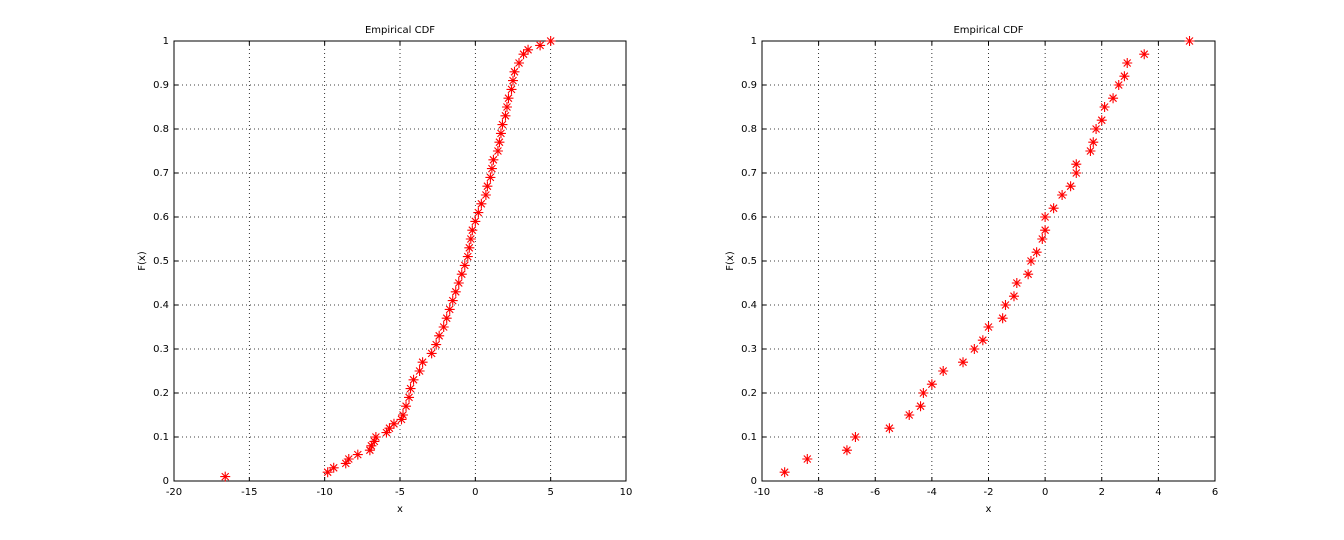  I want to click on y-tick-label: 0.6, so click(749, 217).